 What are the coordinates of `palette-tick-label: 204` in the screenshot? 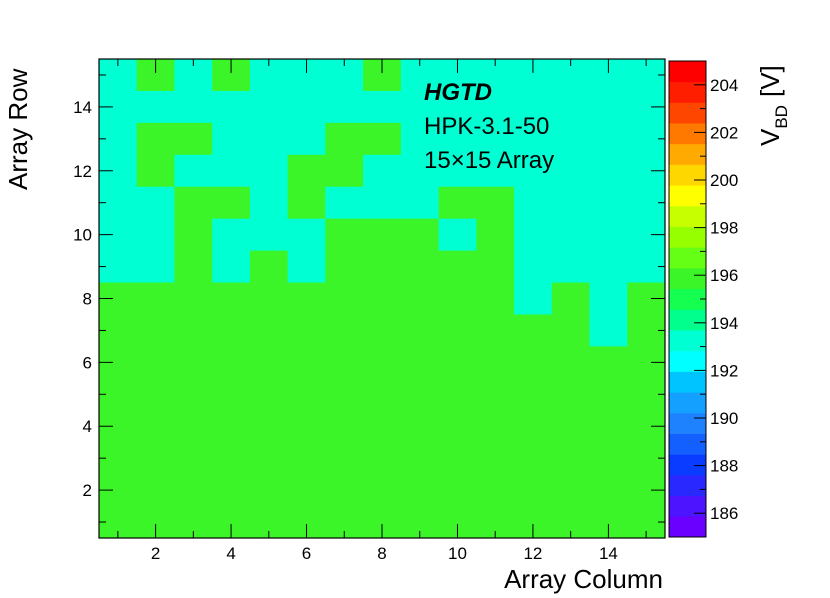 It's located at (724, 85).